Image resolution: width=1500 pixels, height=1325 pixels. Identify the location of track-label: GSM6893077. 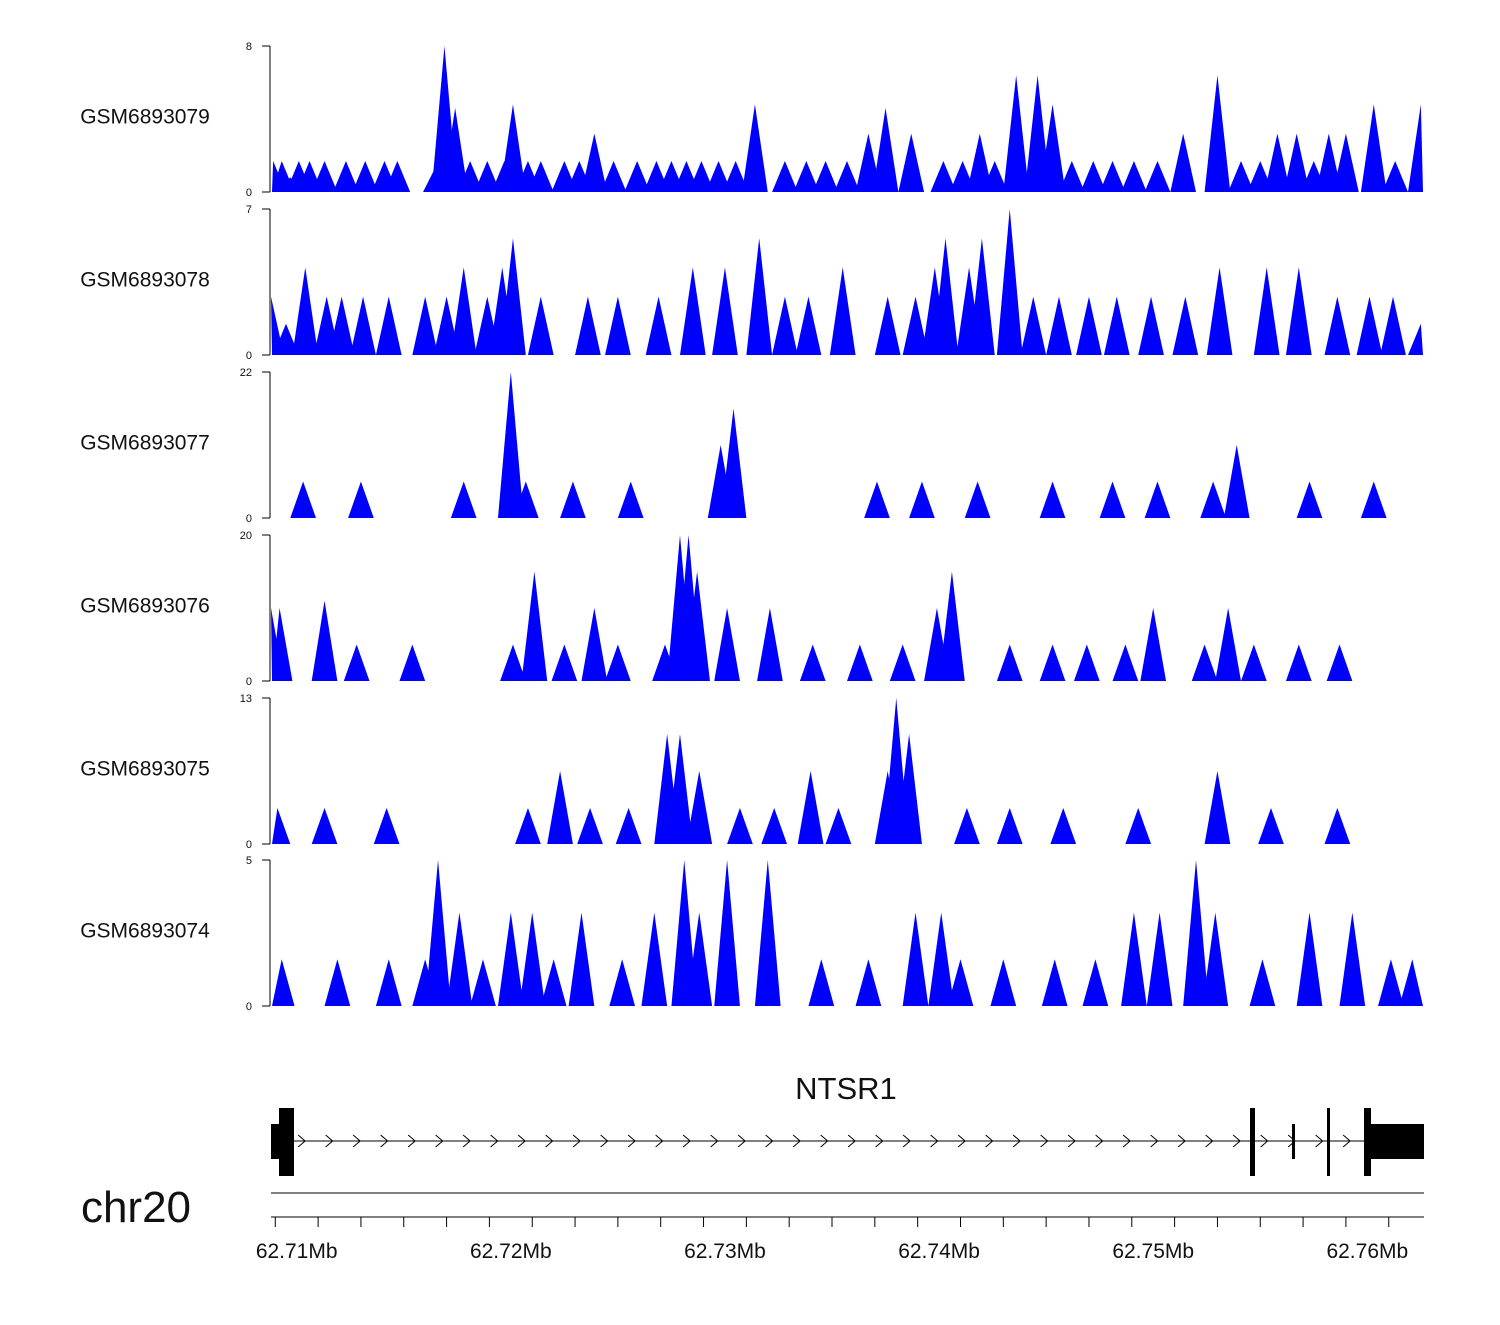
(145, 443).